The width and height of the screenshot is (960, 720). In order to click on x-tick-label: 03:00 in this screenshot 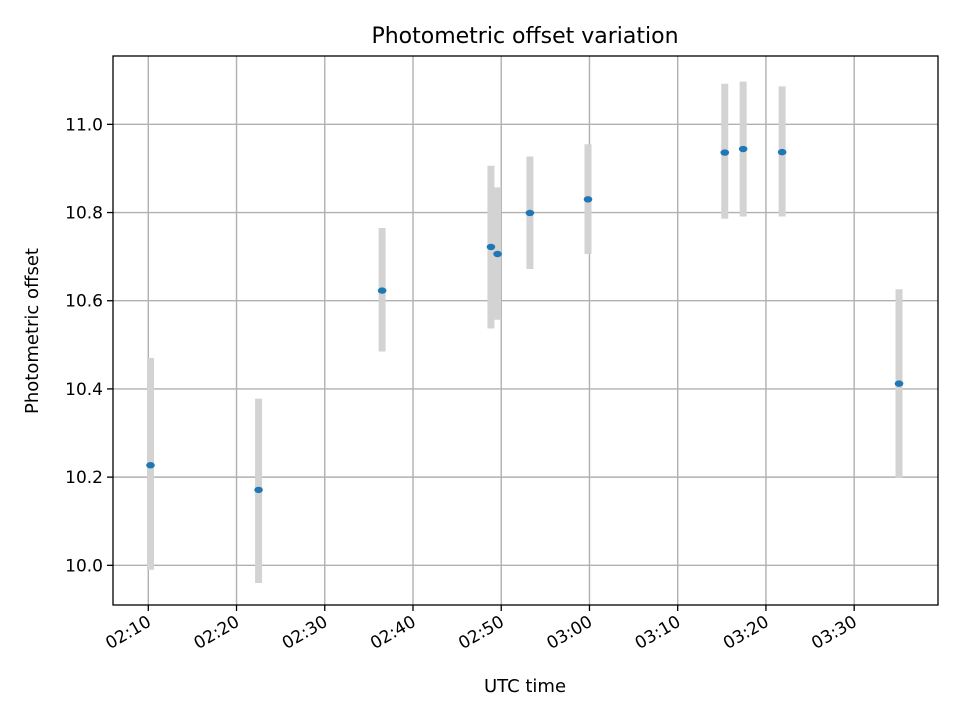, I will do `click(570, 633)`.